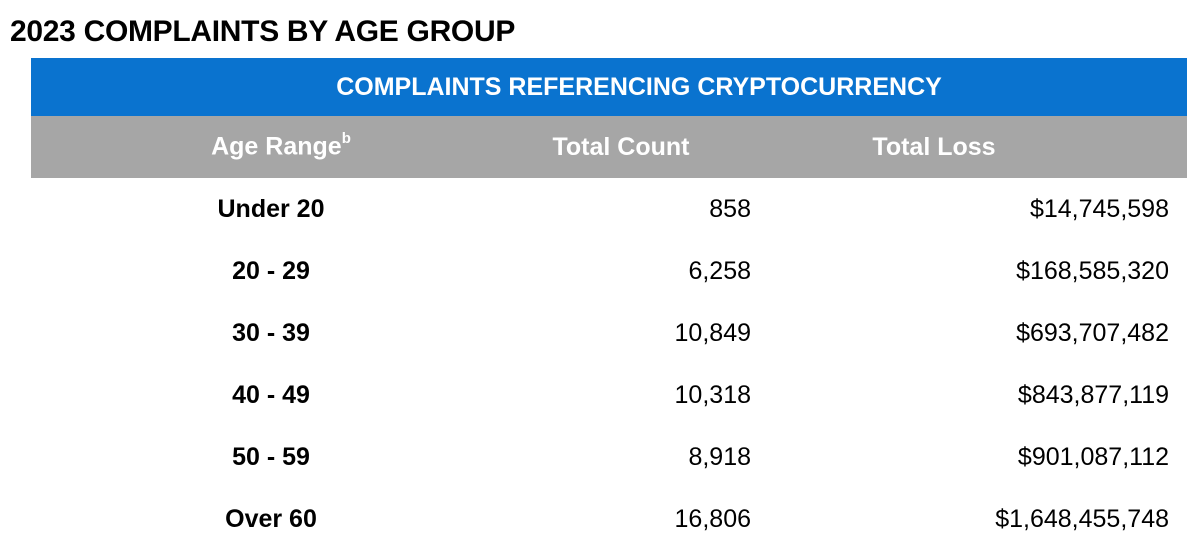 This screenshot has height=550, width=1200. What do you see at coordinates (271, 456) in the screenshot?
I see `cell-age-range: 50 - 59` at bounding box center [271, 456].